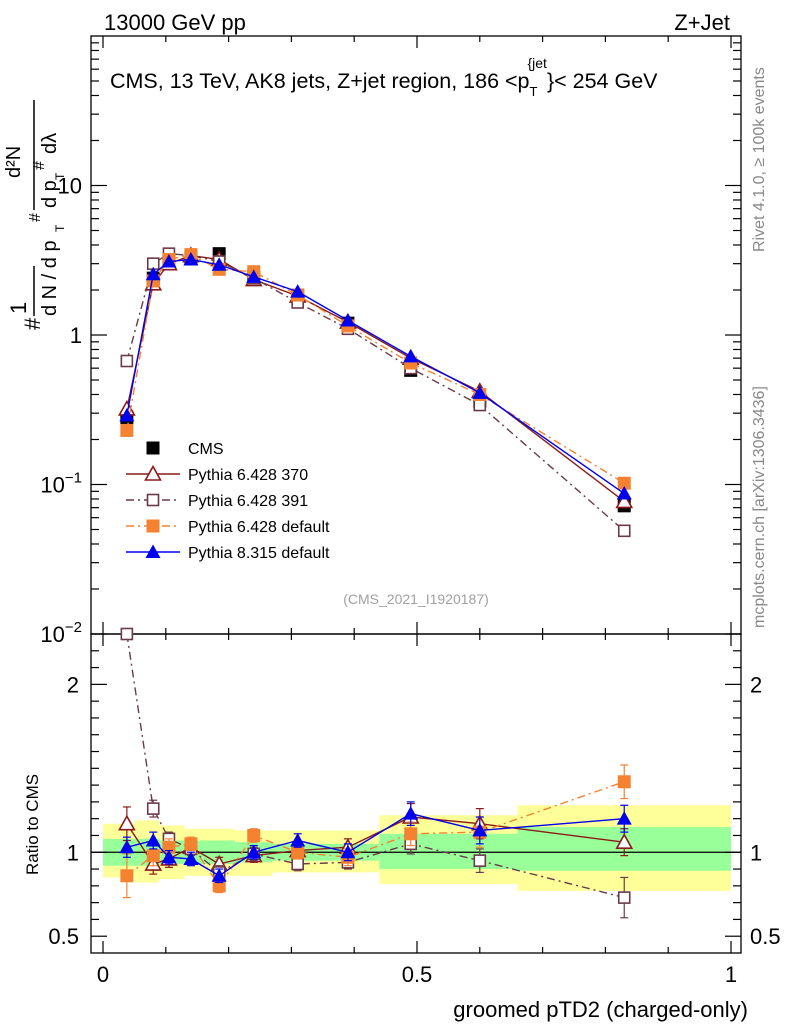 This screenshot has width=786, height=1024. I want to click on chart-title-sub: T, so click(534, 91).